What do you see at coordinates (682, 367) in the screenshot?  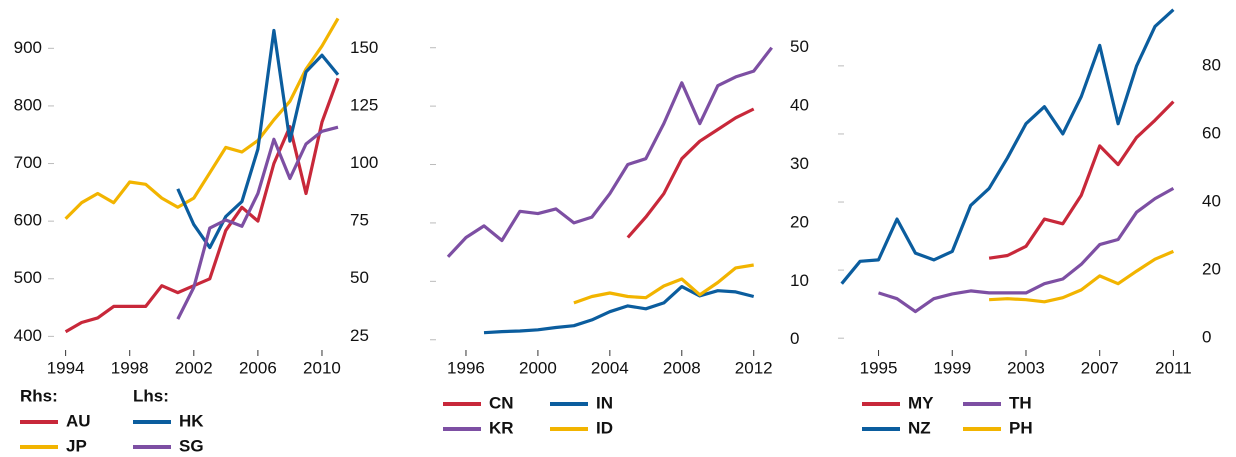 I see `x-tick-label: 2008` at bounding box center [682, 367].